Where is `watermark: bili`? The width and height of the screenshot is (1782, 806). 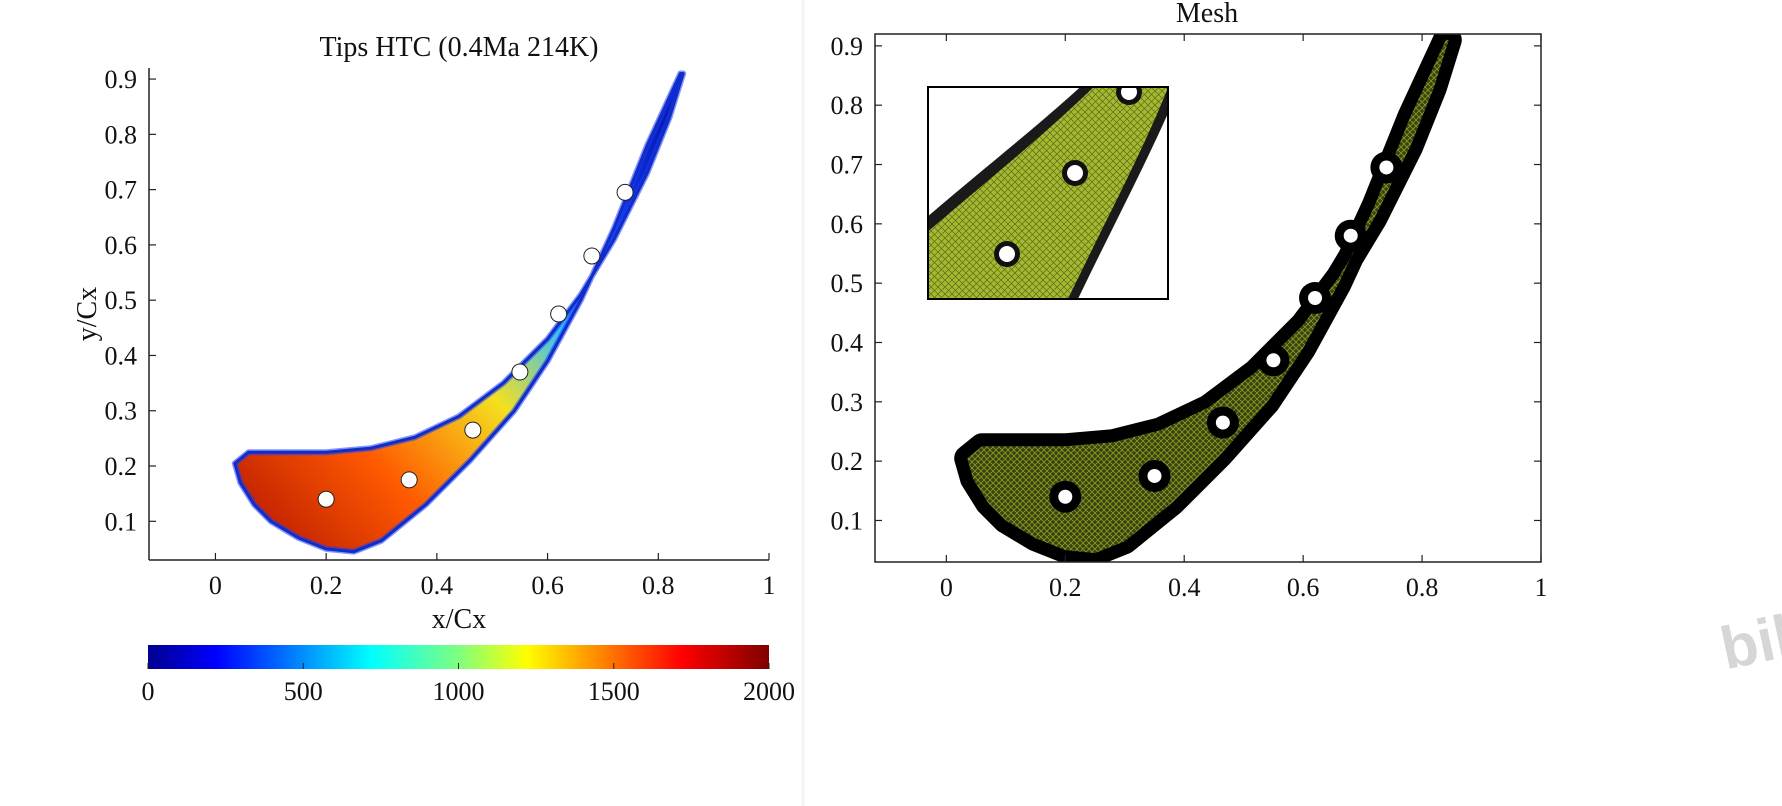
watermark: bili is located at coordinates (1748, 641).